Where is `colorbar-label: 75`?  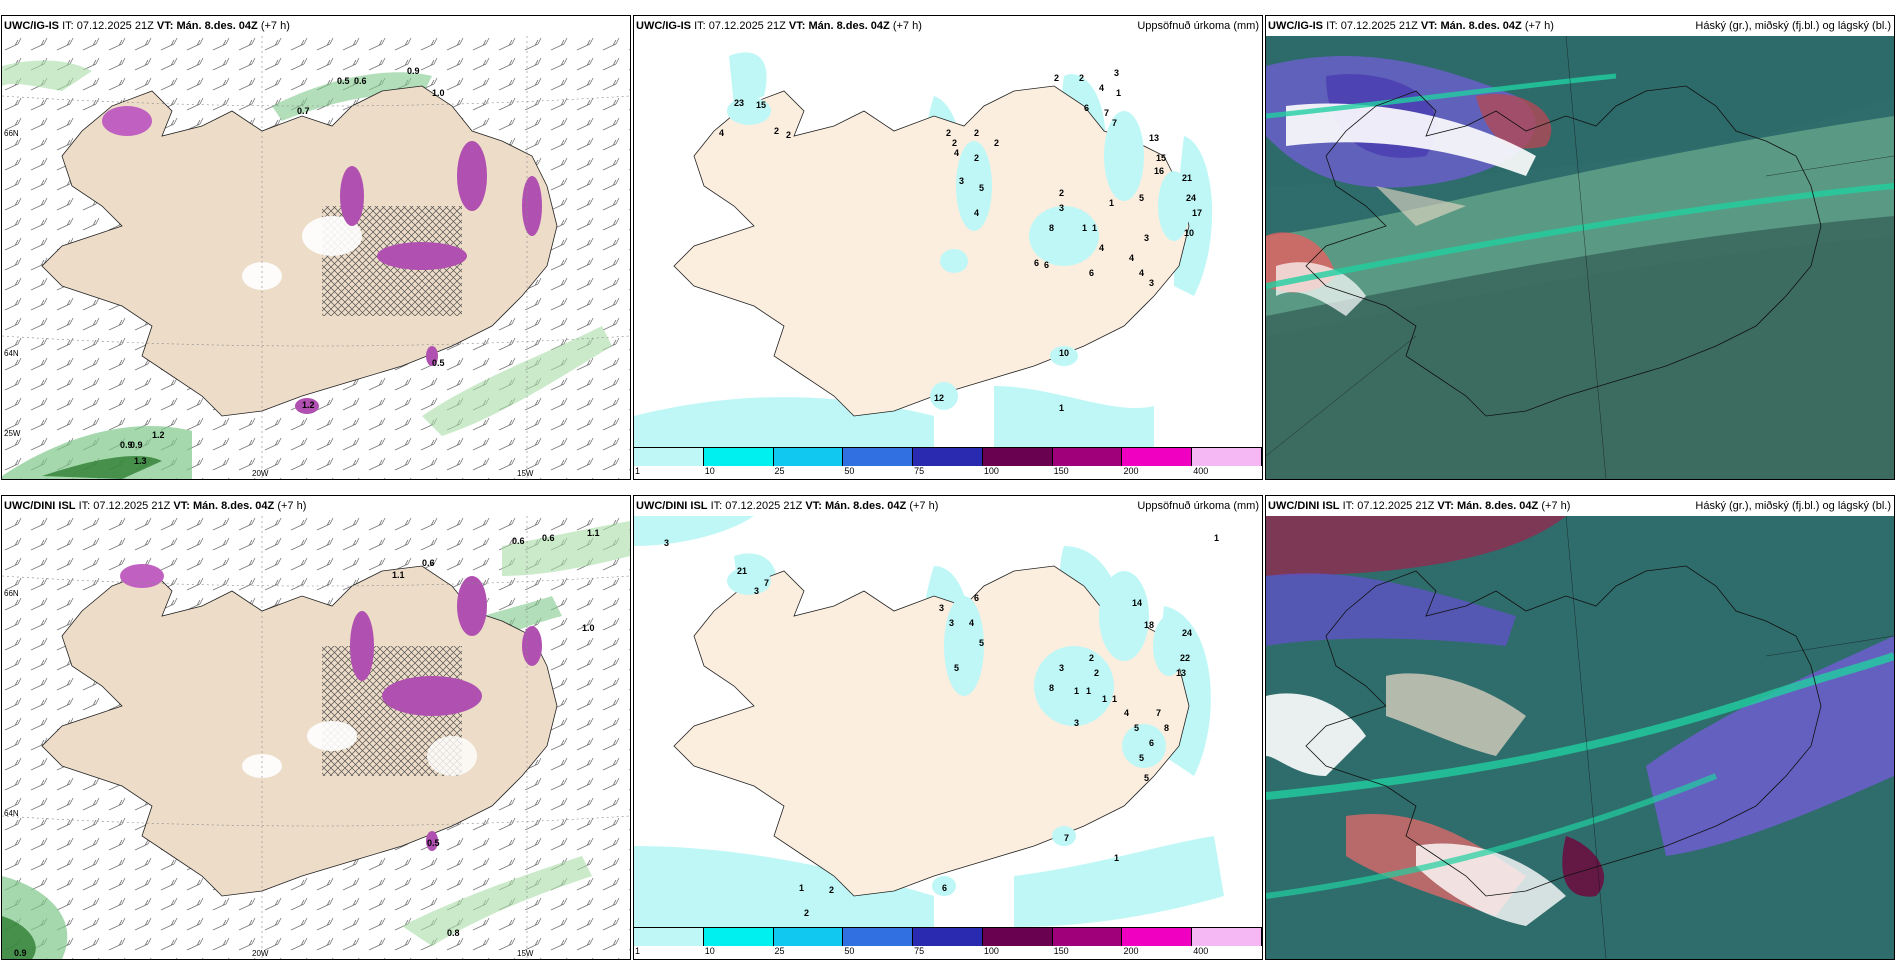
colorbar-label: 75 is located at coordinates (919, 951).